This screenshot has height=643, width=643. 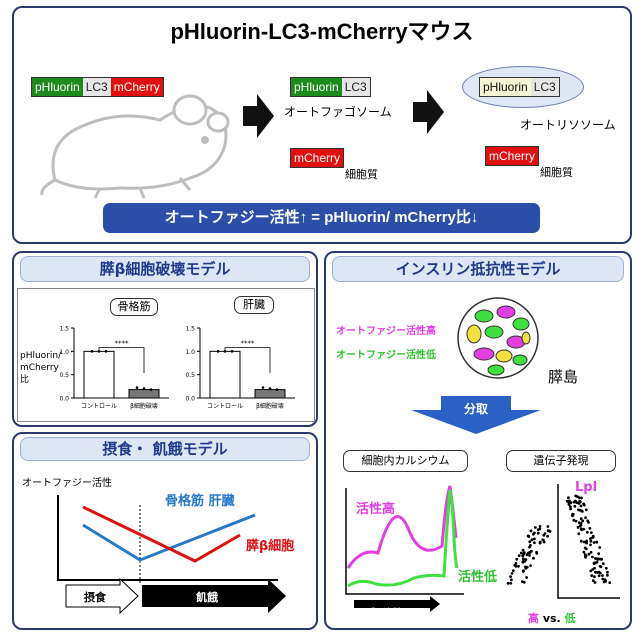 I want to click on lpl-label: Lpl, so click(x=586, y=487).